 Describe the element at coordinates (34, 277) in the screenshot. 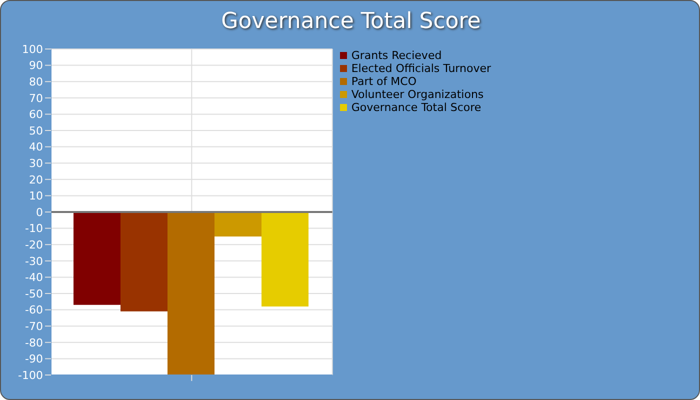

I see `y-tick-label: -40` at that location.